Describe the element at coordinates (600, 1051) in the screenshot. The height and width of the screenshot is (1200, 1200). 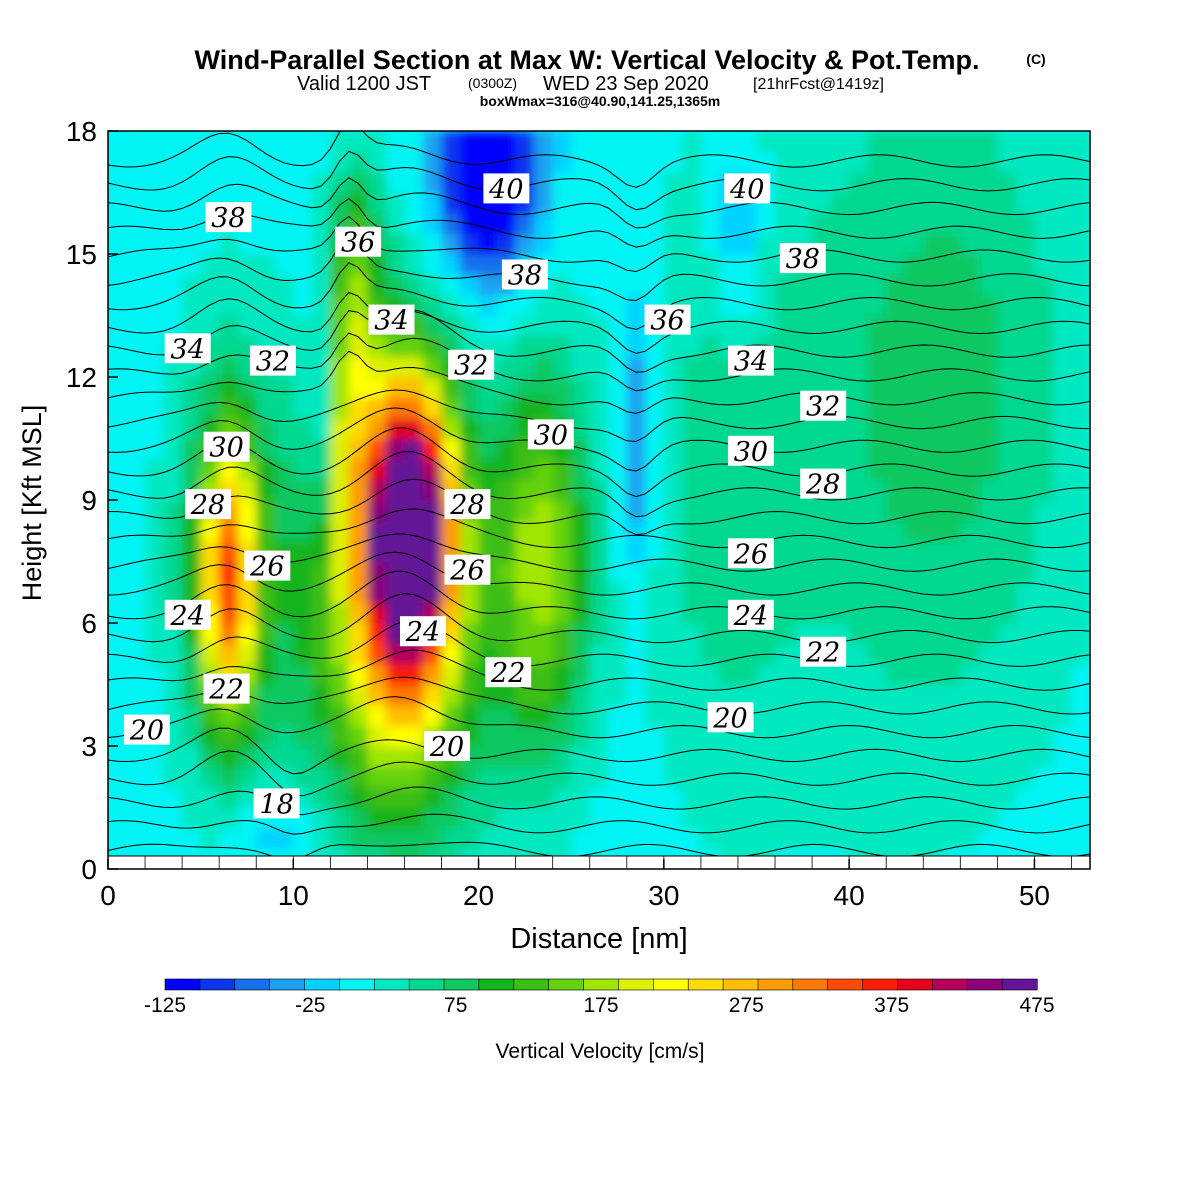
I see `colorbar-label: Vertical Velocity [cm/s]` at that location.